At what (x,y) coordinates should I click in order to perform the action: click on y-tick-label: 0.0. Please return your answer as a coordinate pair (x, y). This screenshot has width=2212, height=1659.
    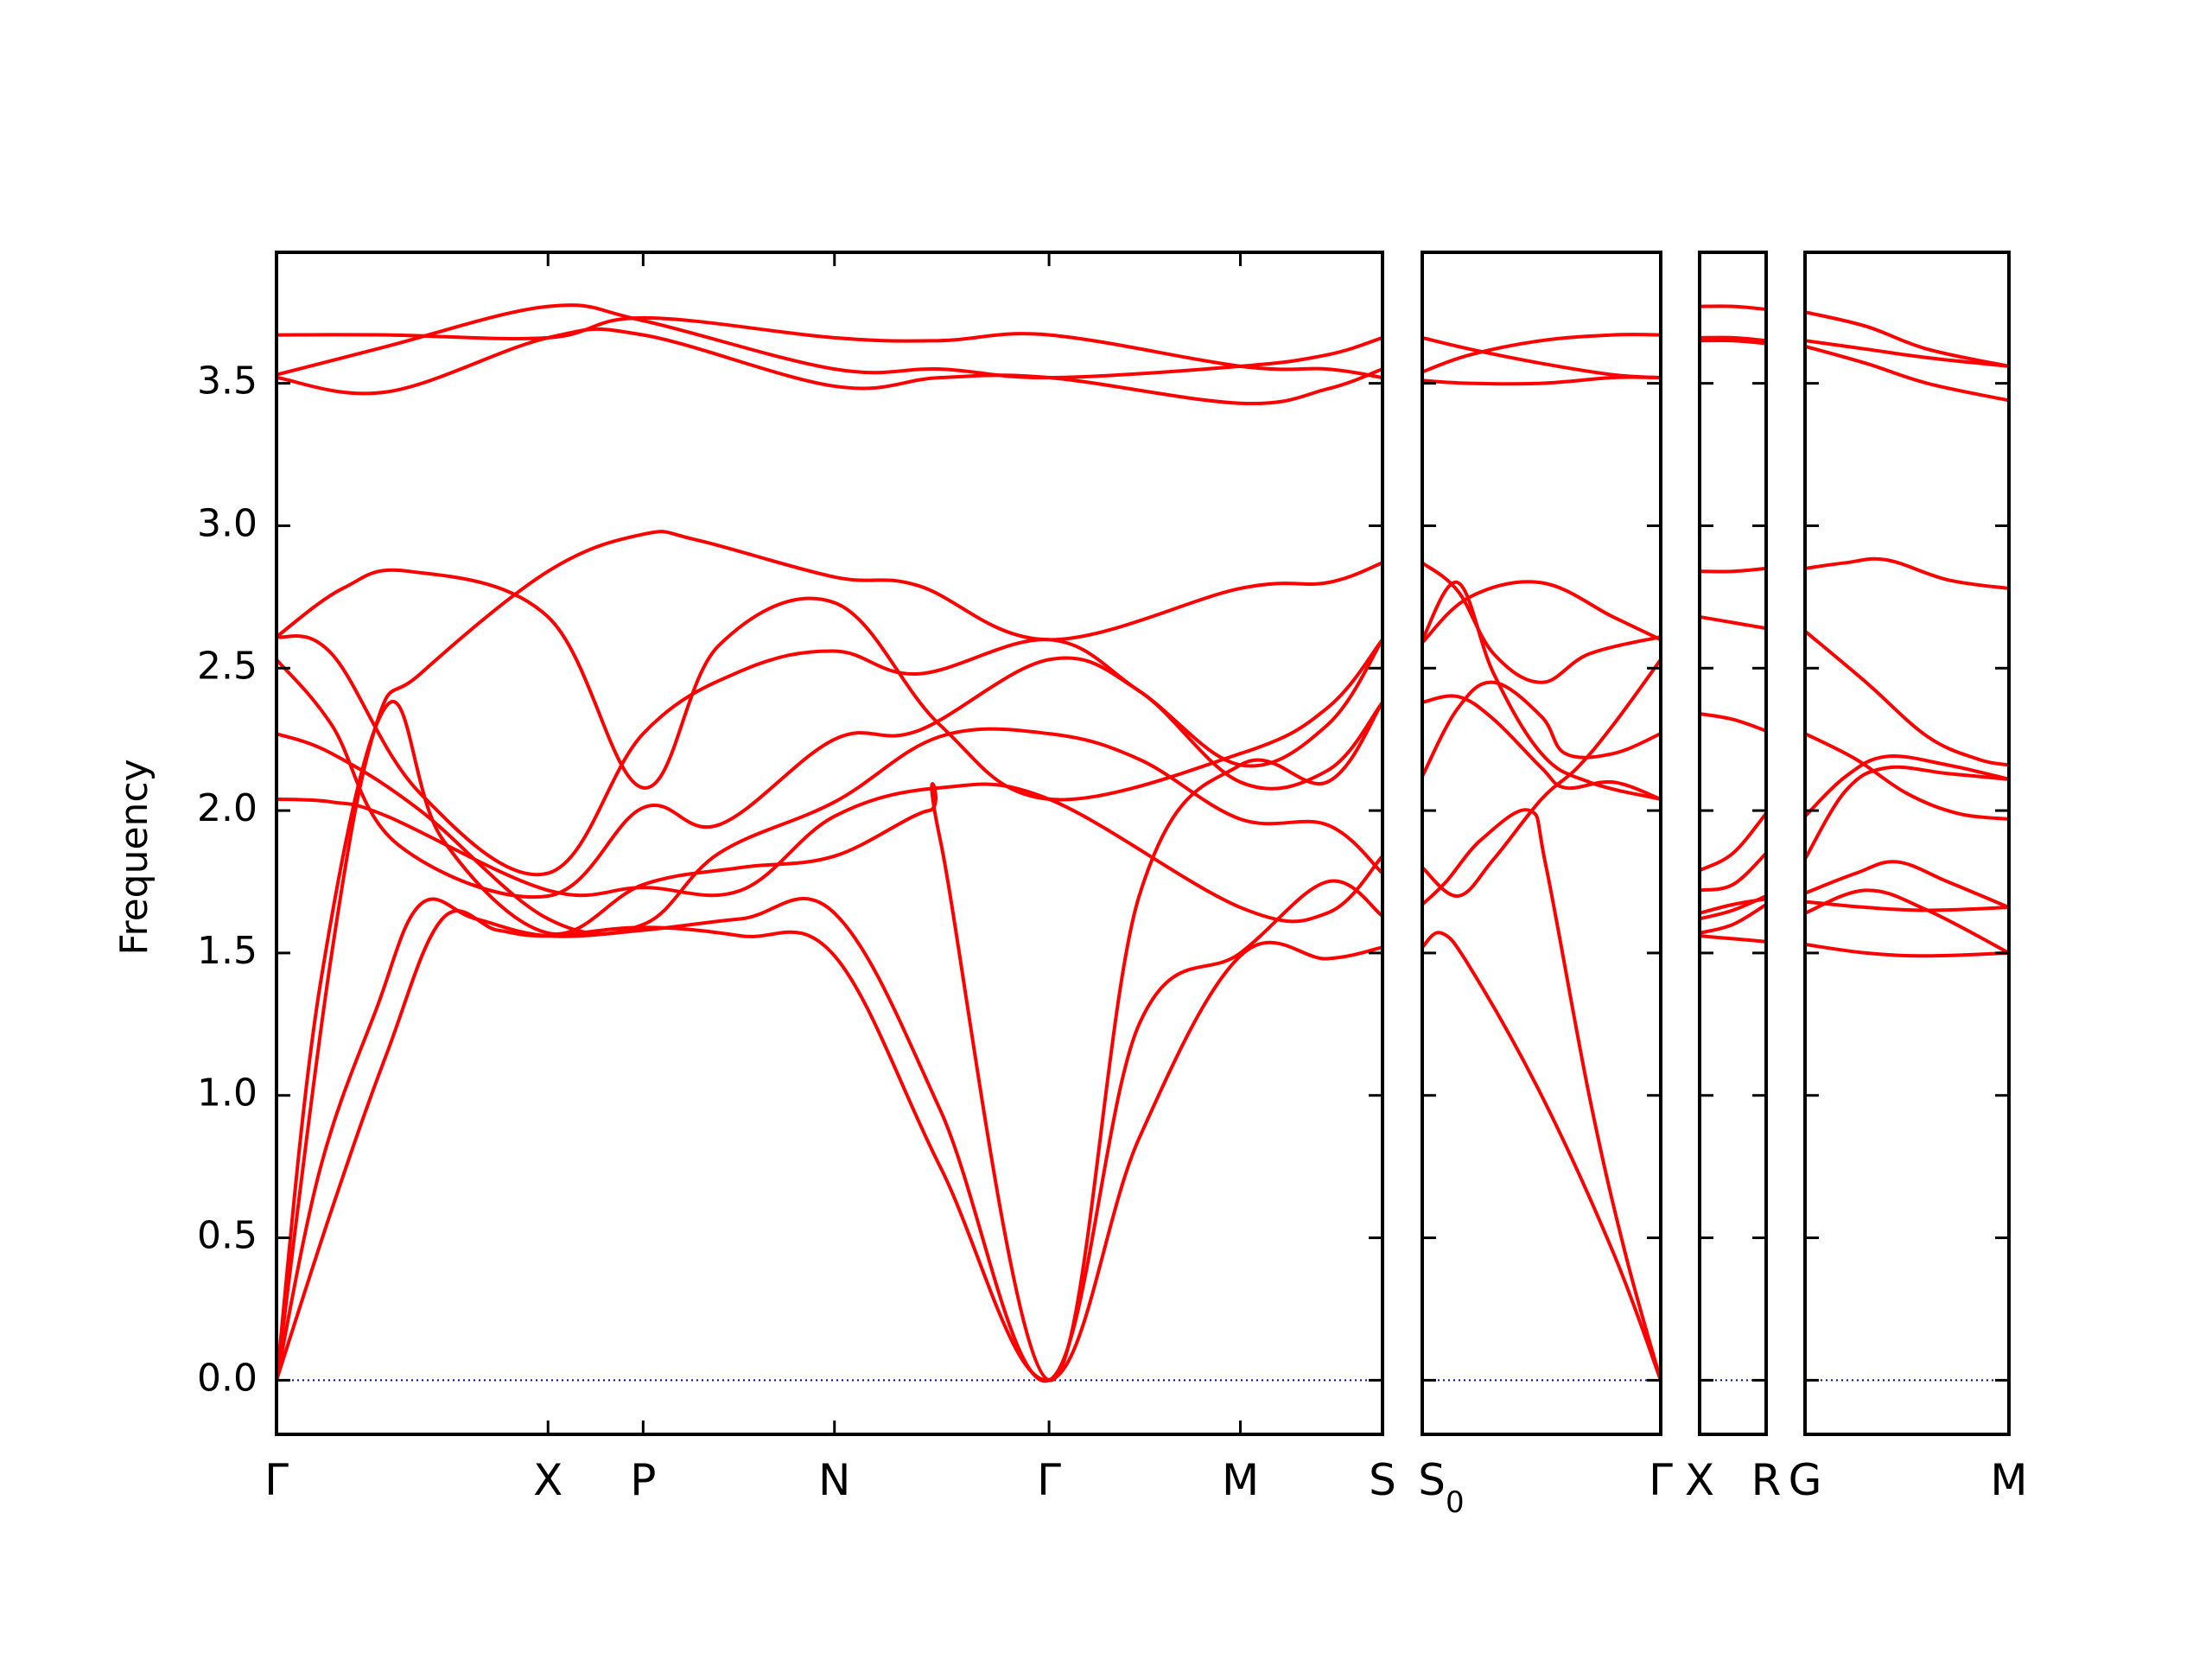
    Looking at the image, I should click on (227, 1378).